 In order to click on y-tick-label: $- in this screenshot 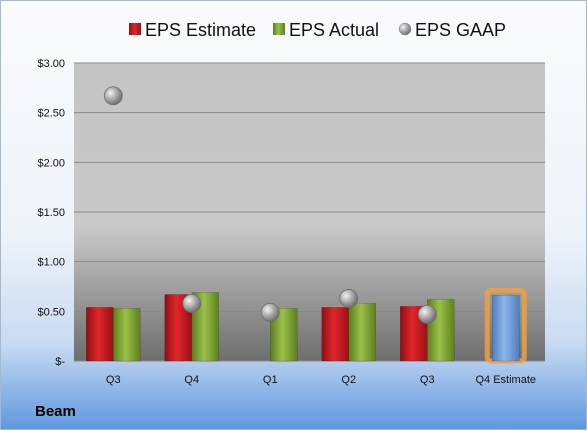, I will do `click(60, 362)`.